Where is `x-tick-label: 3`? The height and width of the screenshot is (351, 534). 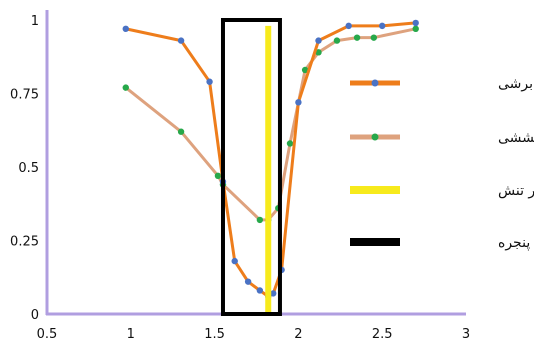 x-tick-label: 3 is located at coordinates (466, 334).